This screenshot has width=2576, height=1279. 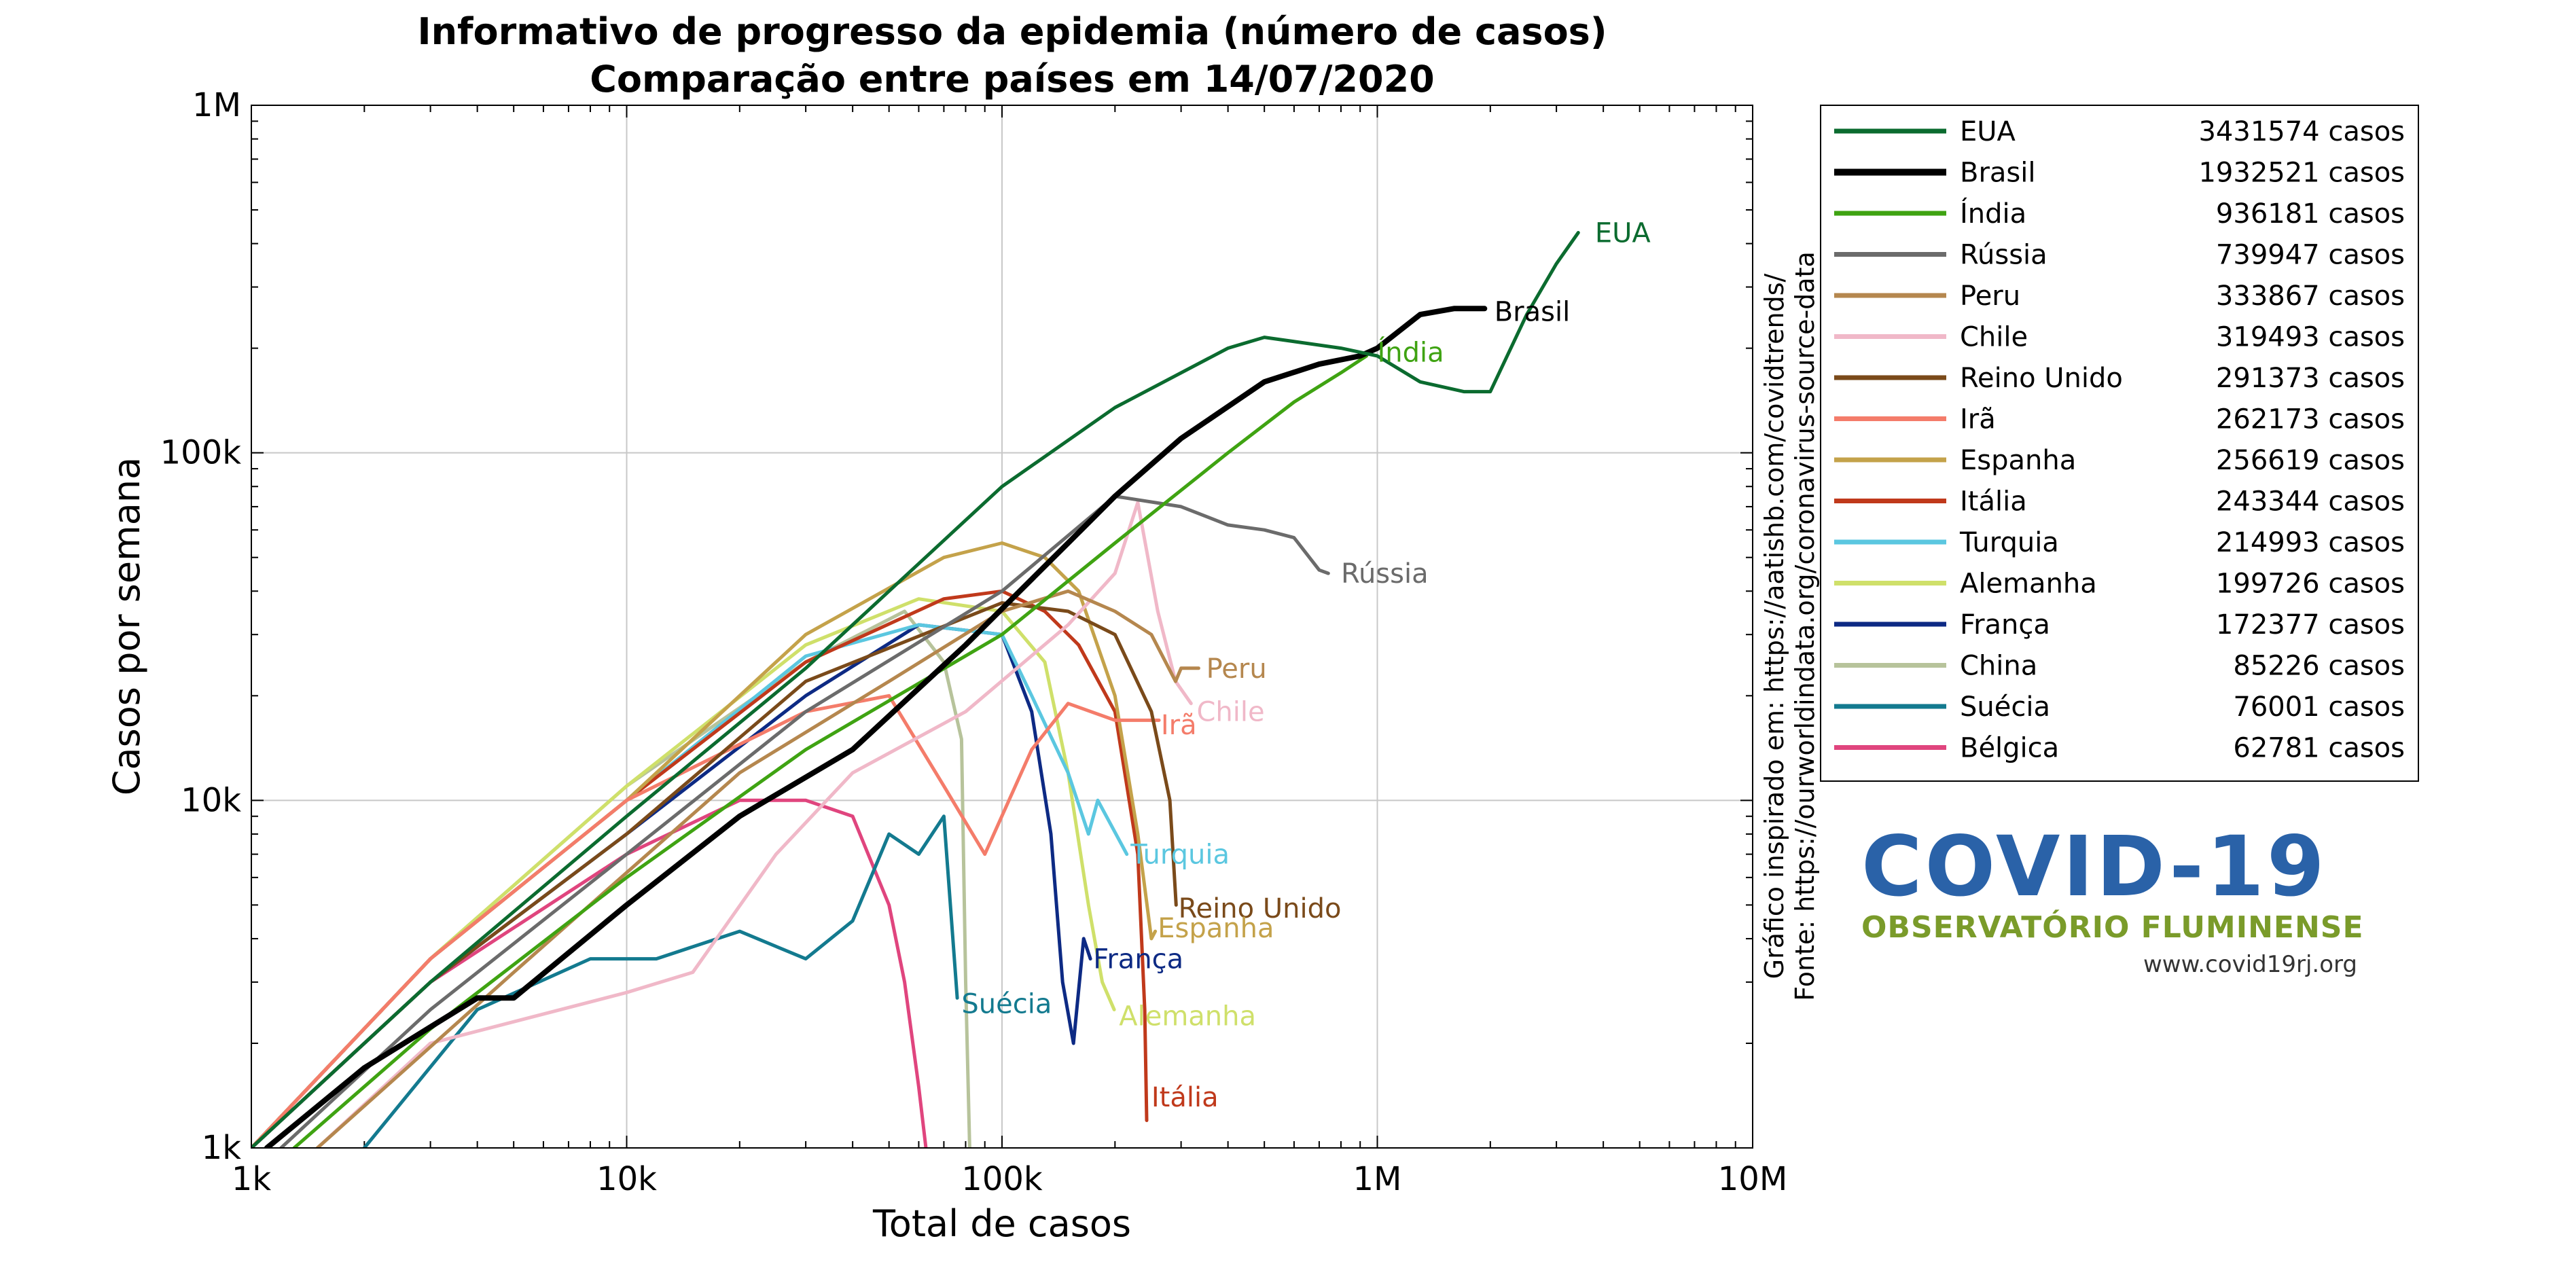 What do you see at coordinates (1993, 502) in the screenshot?
I see `legend-item-name: Itália` at bounding box center [1993, 502].